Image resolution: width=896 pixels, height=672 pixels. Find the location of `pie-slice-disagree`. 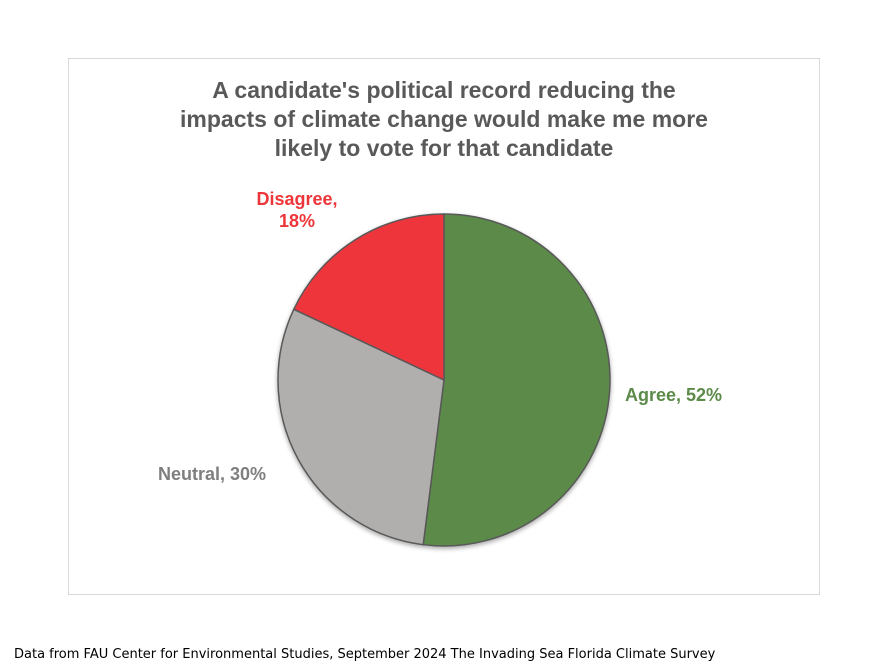

pie-slice-disagree is located at coordinates (369, 297).